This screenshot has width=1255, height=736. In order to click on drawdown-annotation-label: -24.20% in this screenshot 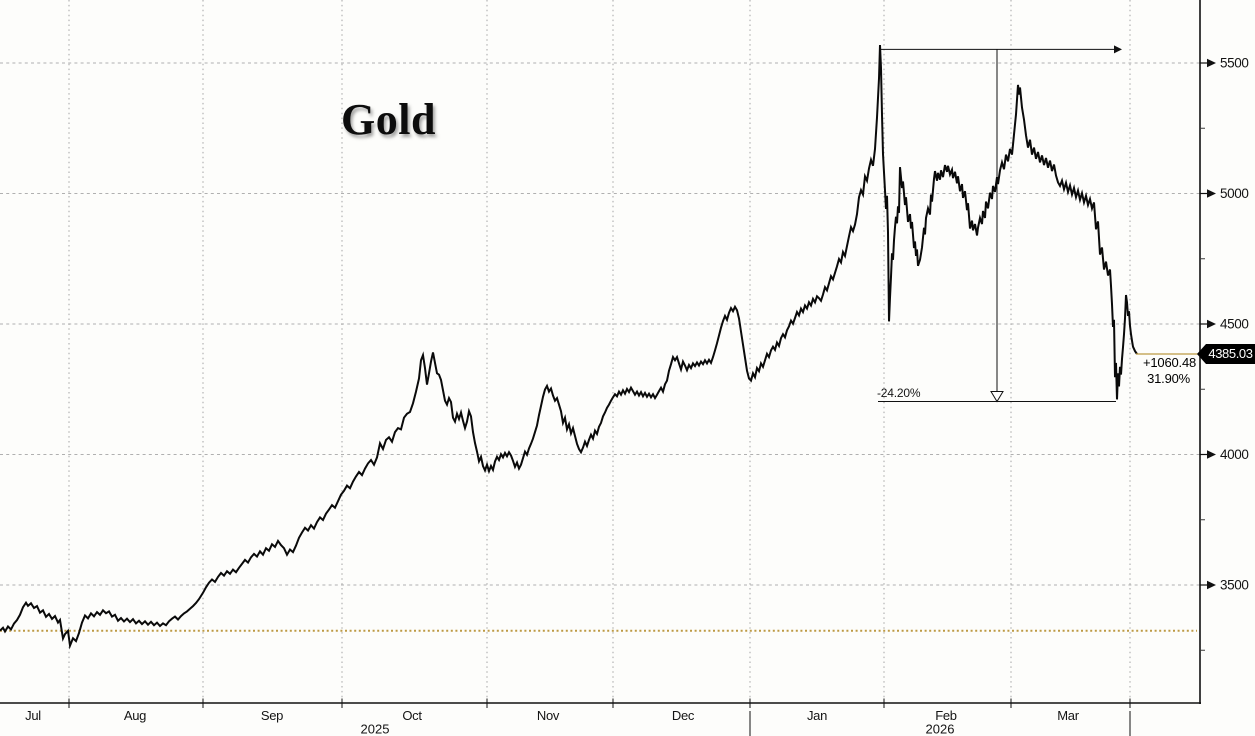, I will do `click(899, 393)`.